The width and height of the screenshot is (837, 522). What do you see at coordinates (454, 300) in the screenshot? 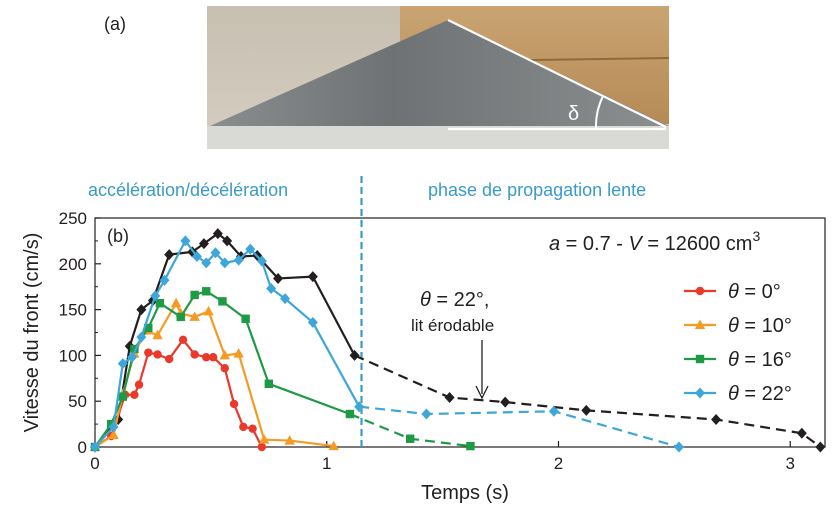
I see `arrow-note-line1: θ = 22°,` at bounding box center [454, 300].